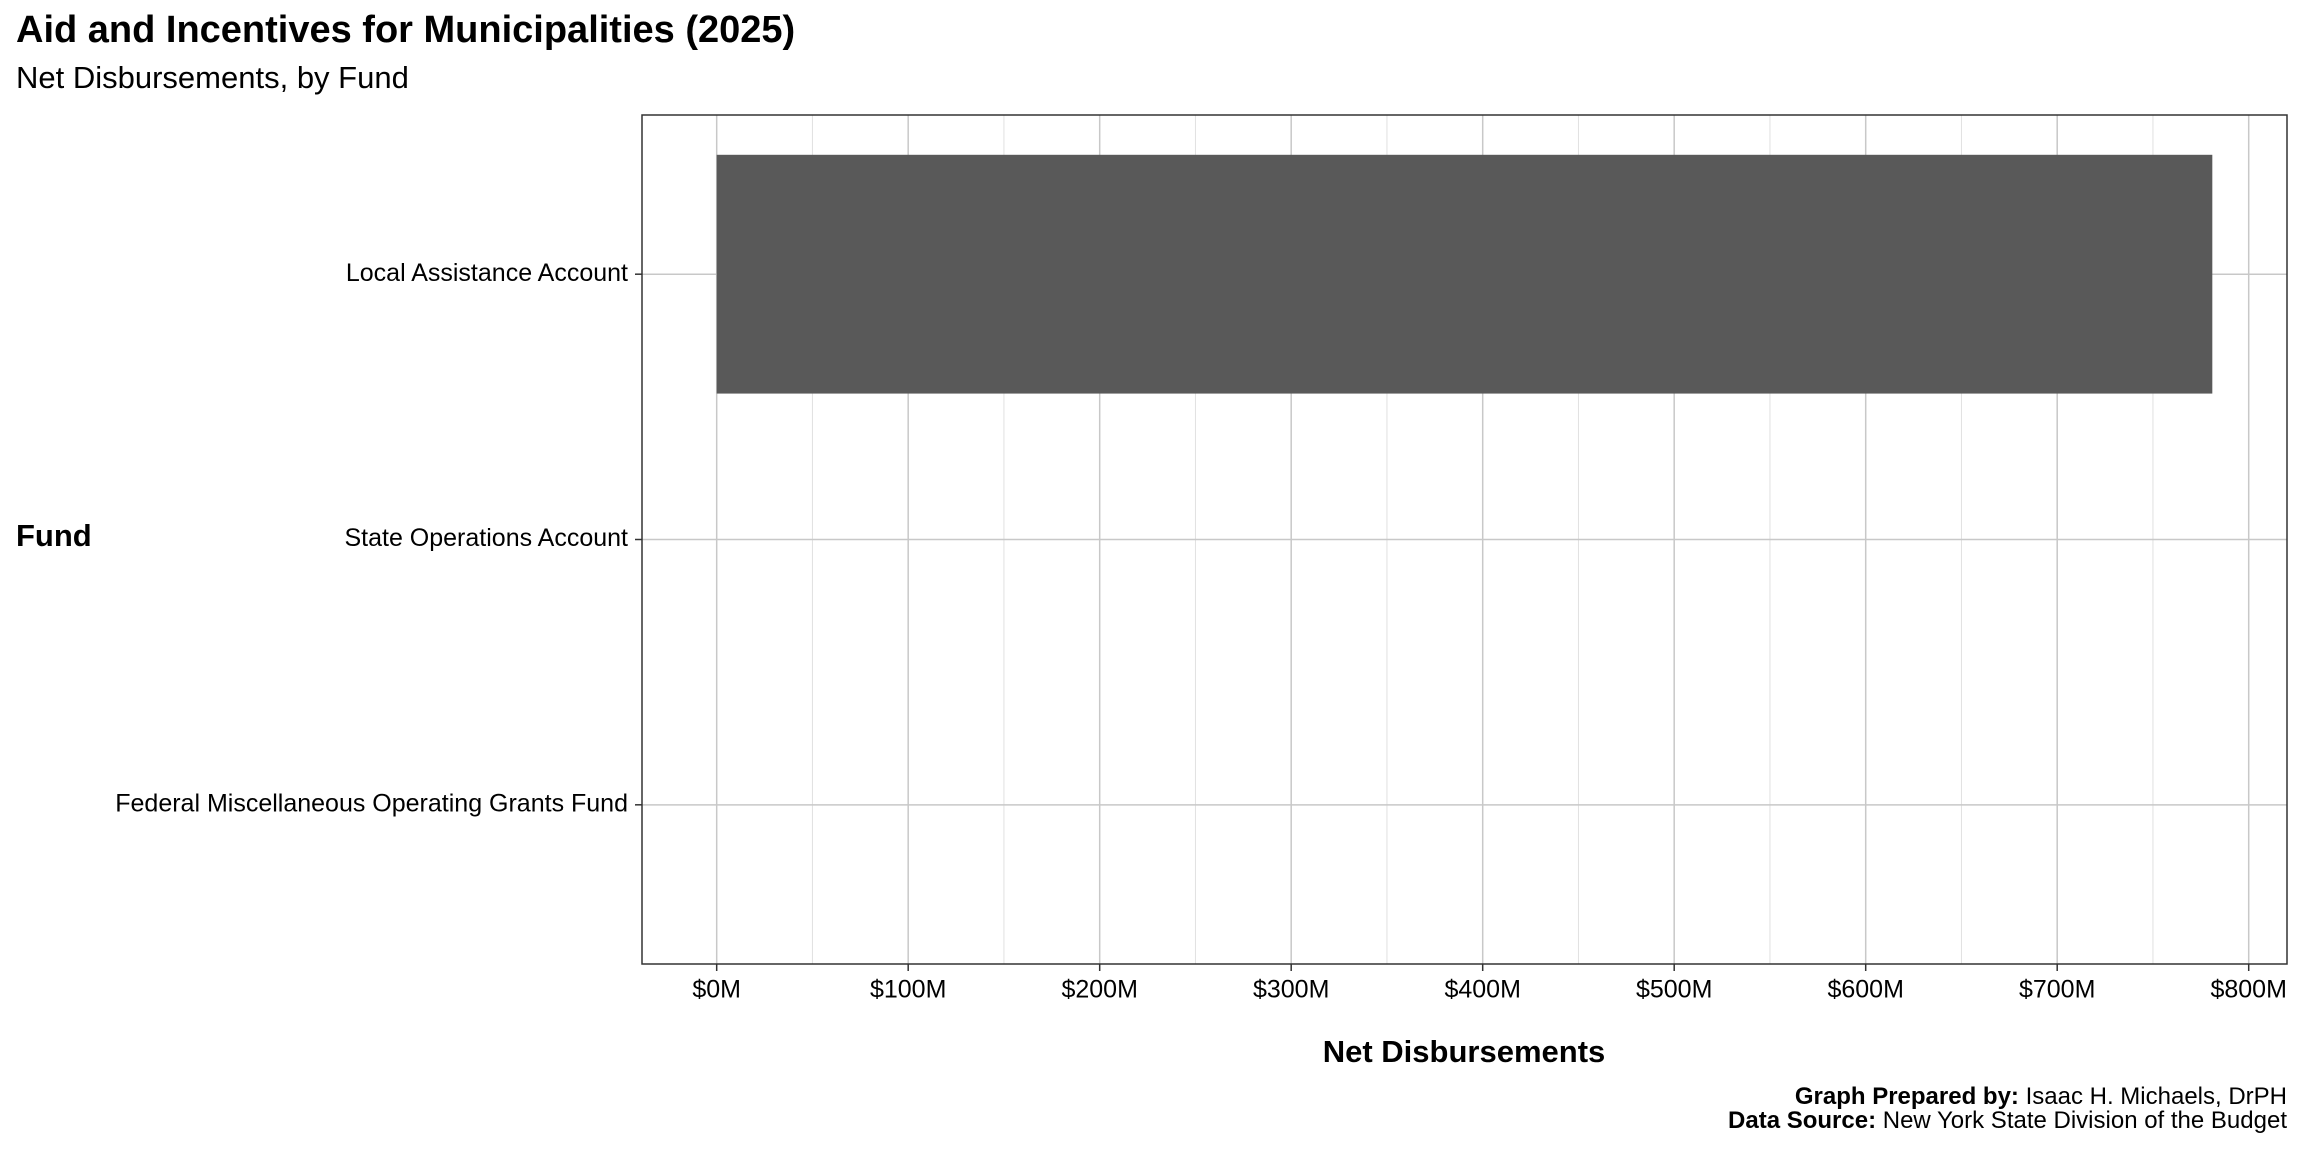  What do you see at coordinates (1291, 990) in the screenshot?
I see `x-tick-label: $300M` at bounding box center [1291, 990].